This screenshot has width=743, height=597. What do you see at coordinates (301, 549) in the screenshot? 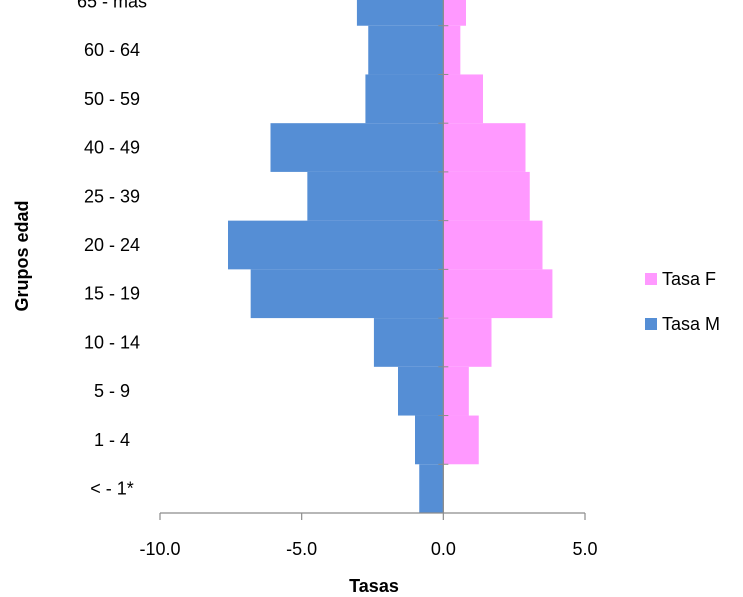
I see `x-tick-label: -5.0` at bounding box center [301, 549].